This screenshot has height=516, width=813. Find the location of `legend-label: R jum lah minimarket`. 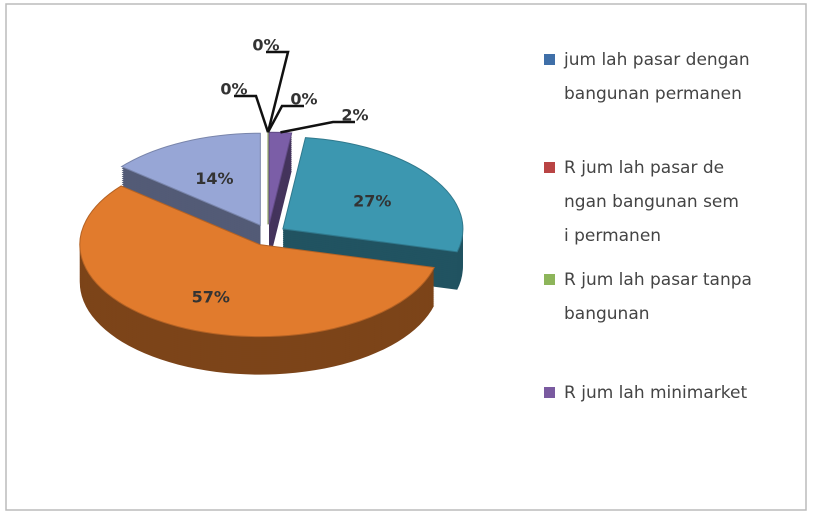

legend-label: R jum lah minimarket is located at coordinates (655, 393).